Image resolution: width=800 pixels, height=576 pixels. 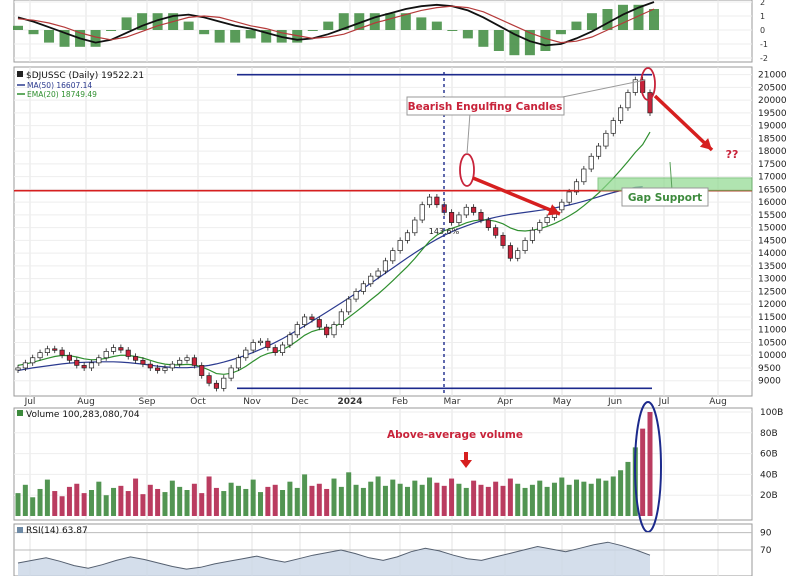 I want to click on price-y-tick-label: 14500, so click(x=772, y=241).